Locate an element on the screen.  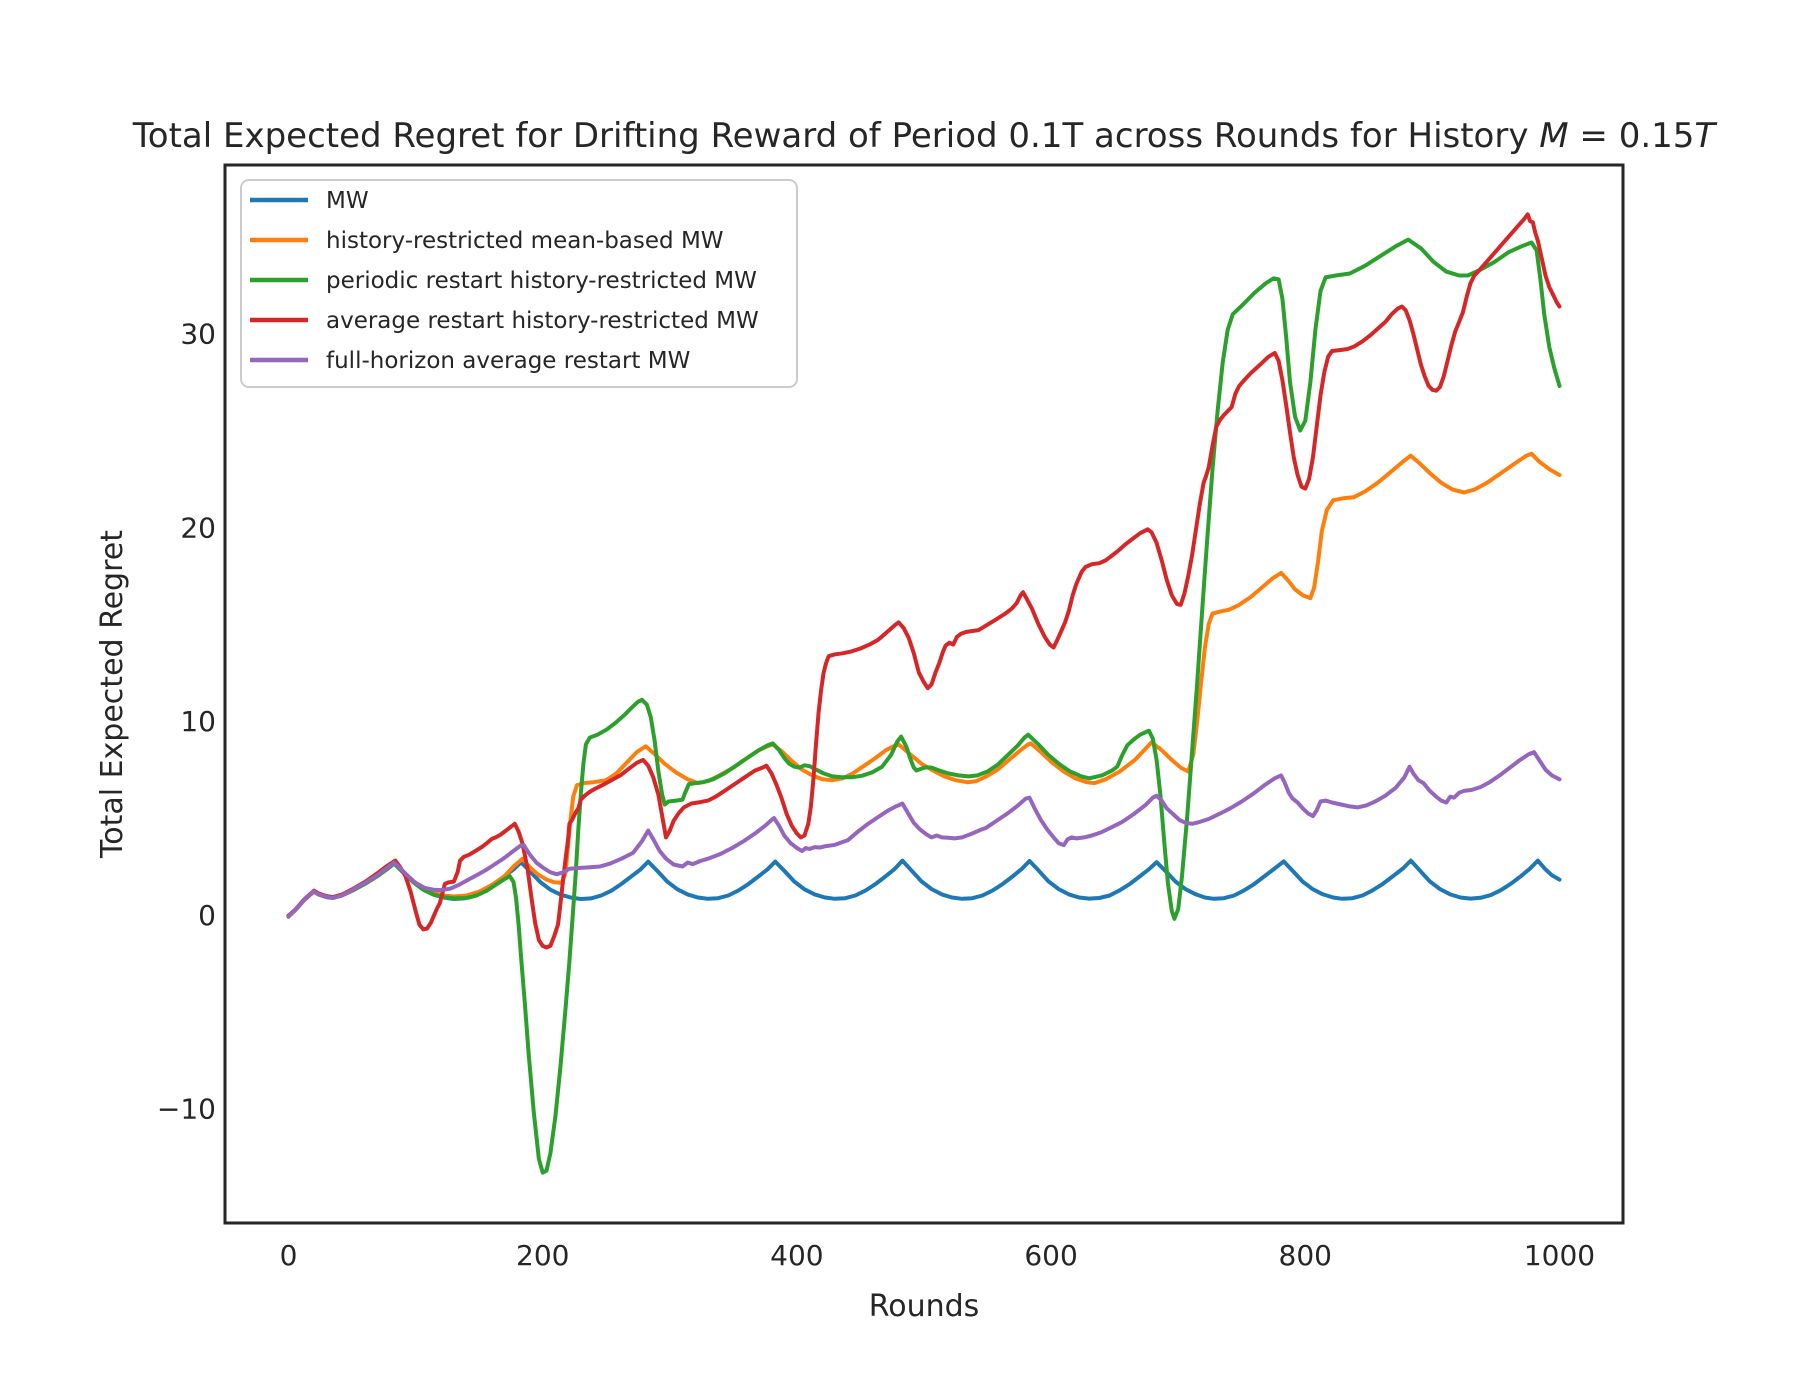
y-tick-label: 20 is located at coordinates (198, 527).